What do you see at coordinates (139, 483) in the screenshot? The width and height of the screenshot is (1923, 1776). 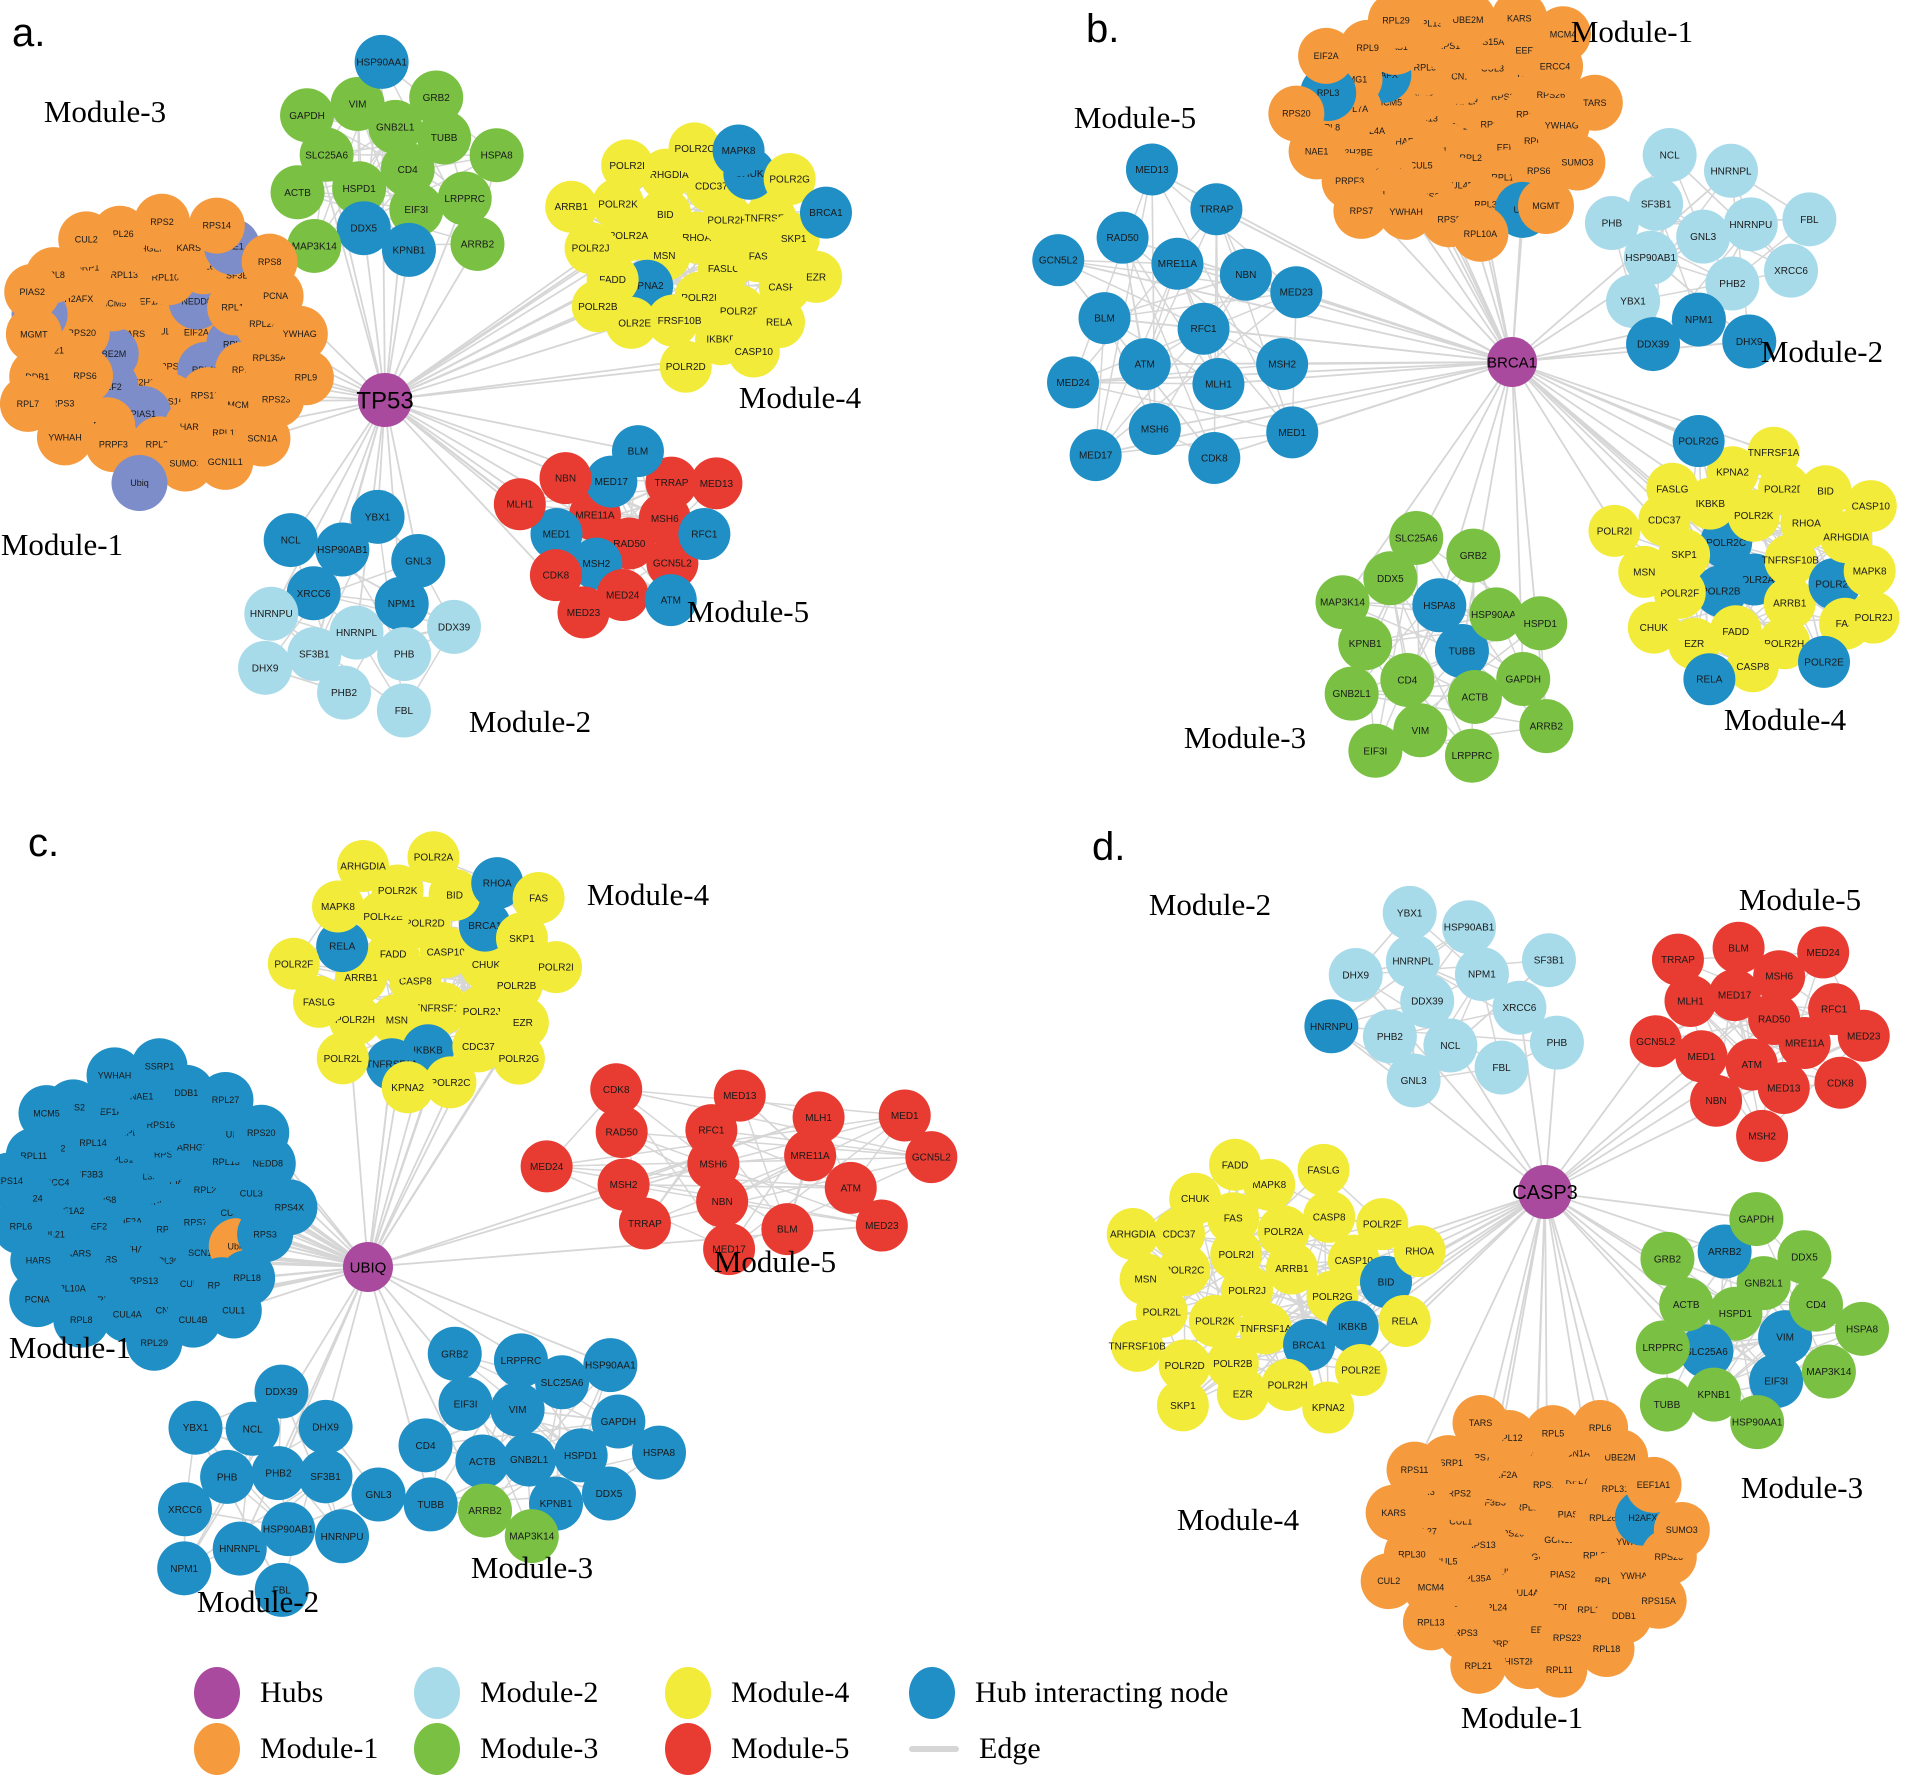 I see `node-label: Ubiq` at bounding box center [139, 483].